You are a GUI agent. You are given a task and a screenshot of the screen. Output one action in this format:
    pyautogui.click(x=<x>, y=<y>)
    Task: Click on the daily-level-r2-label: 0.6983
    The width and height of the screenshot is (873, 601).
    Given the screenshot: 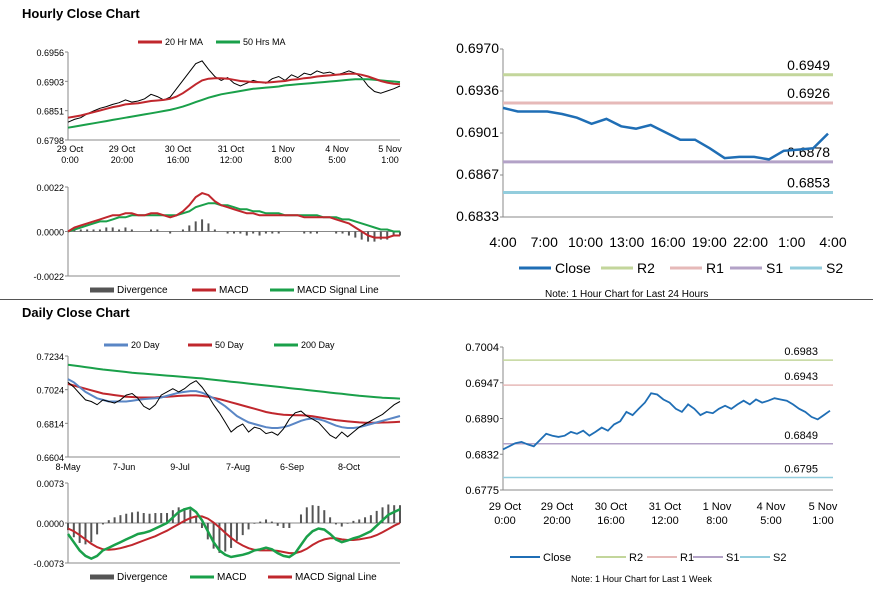 What is the action you would take?
    pyautogui.click(x=801, y=352)
    